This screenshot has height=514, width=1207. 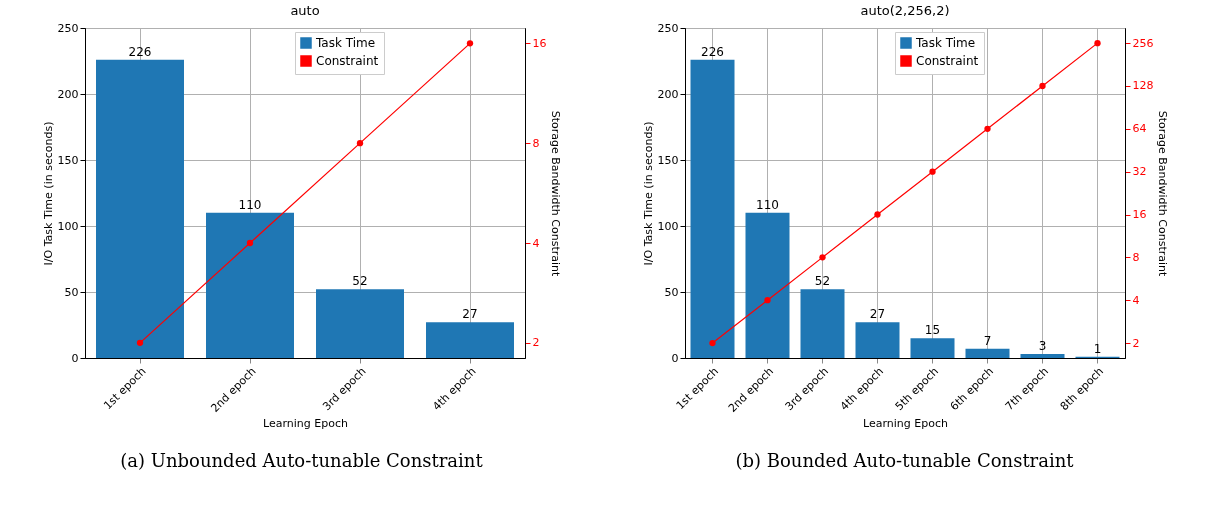 What do you see at coordinates (1142, 43) in the screenshot?
I see `y2-tick-label: 256` at bounding box center [1142, 43].